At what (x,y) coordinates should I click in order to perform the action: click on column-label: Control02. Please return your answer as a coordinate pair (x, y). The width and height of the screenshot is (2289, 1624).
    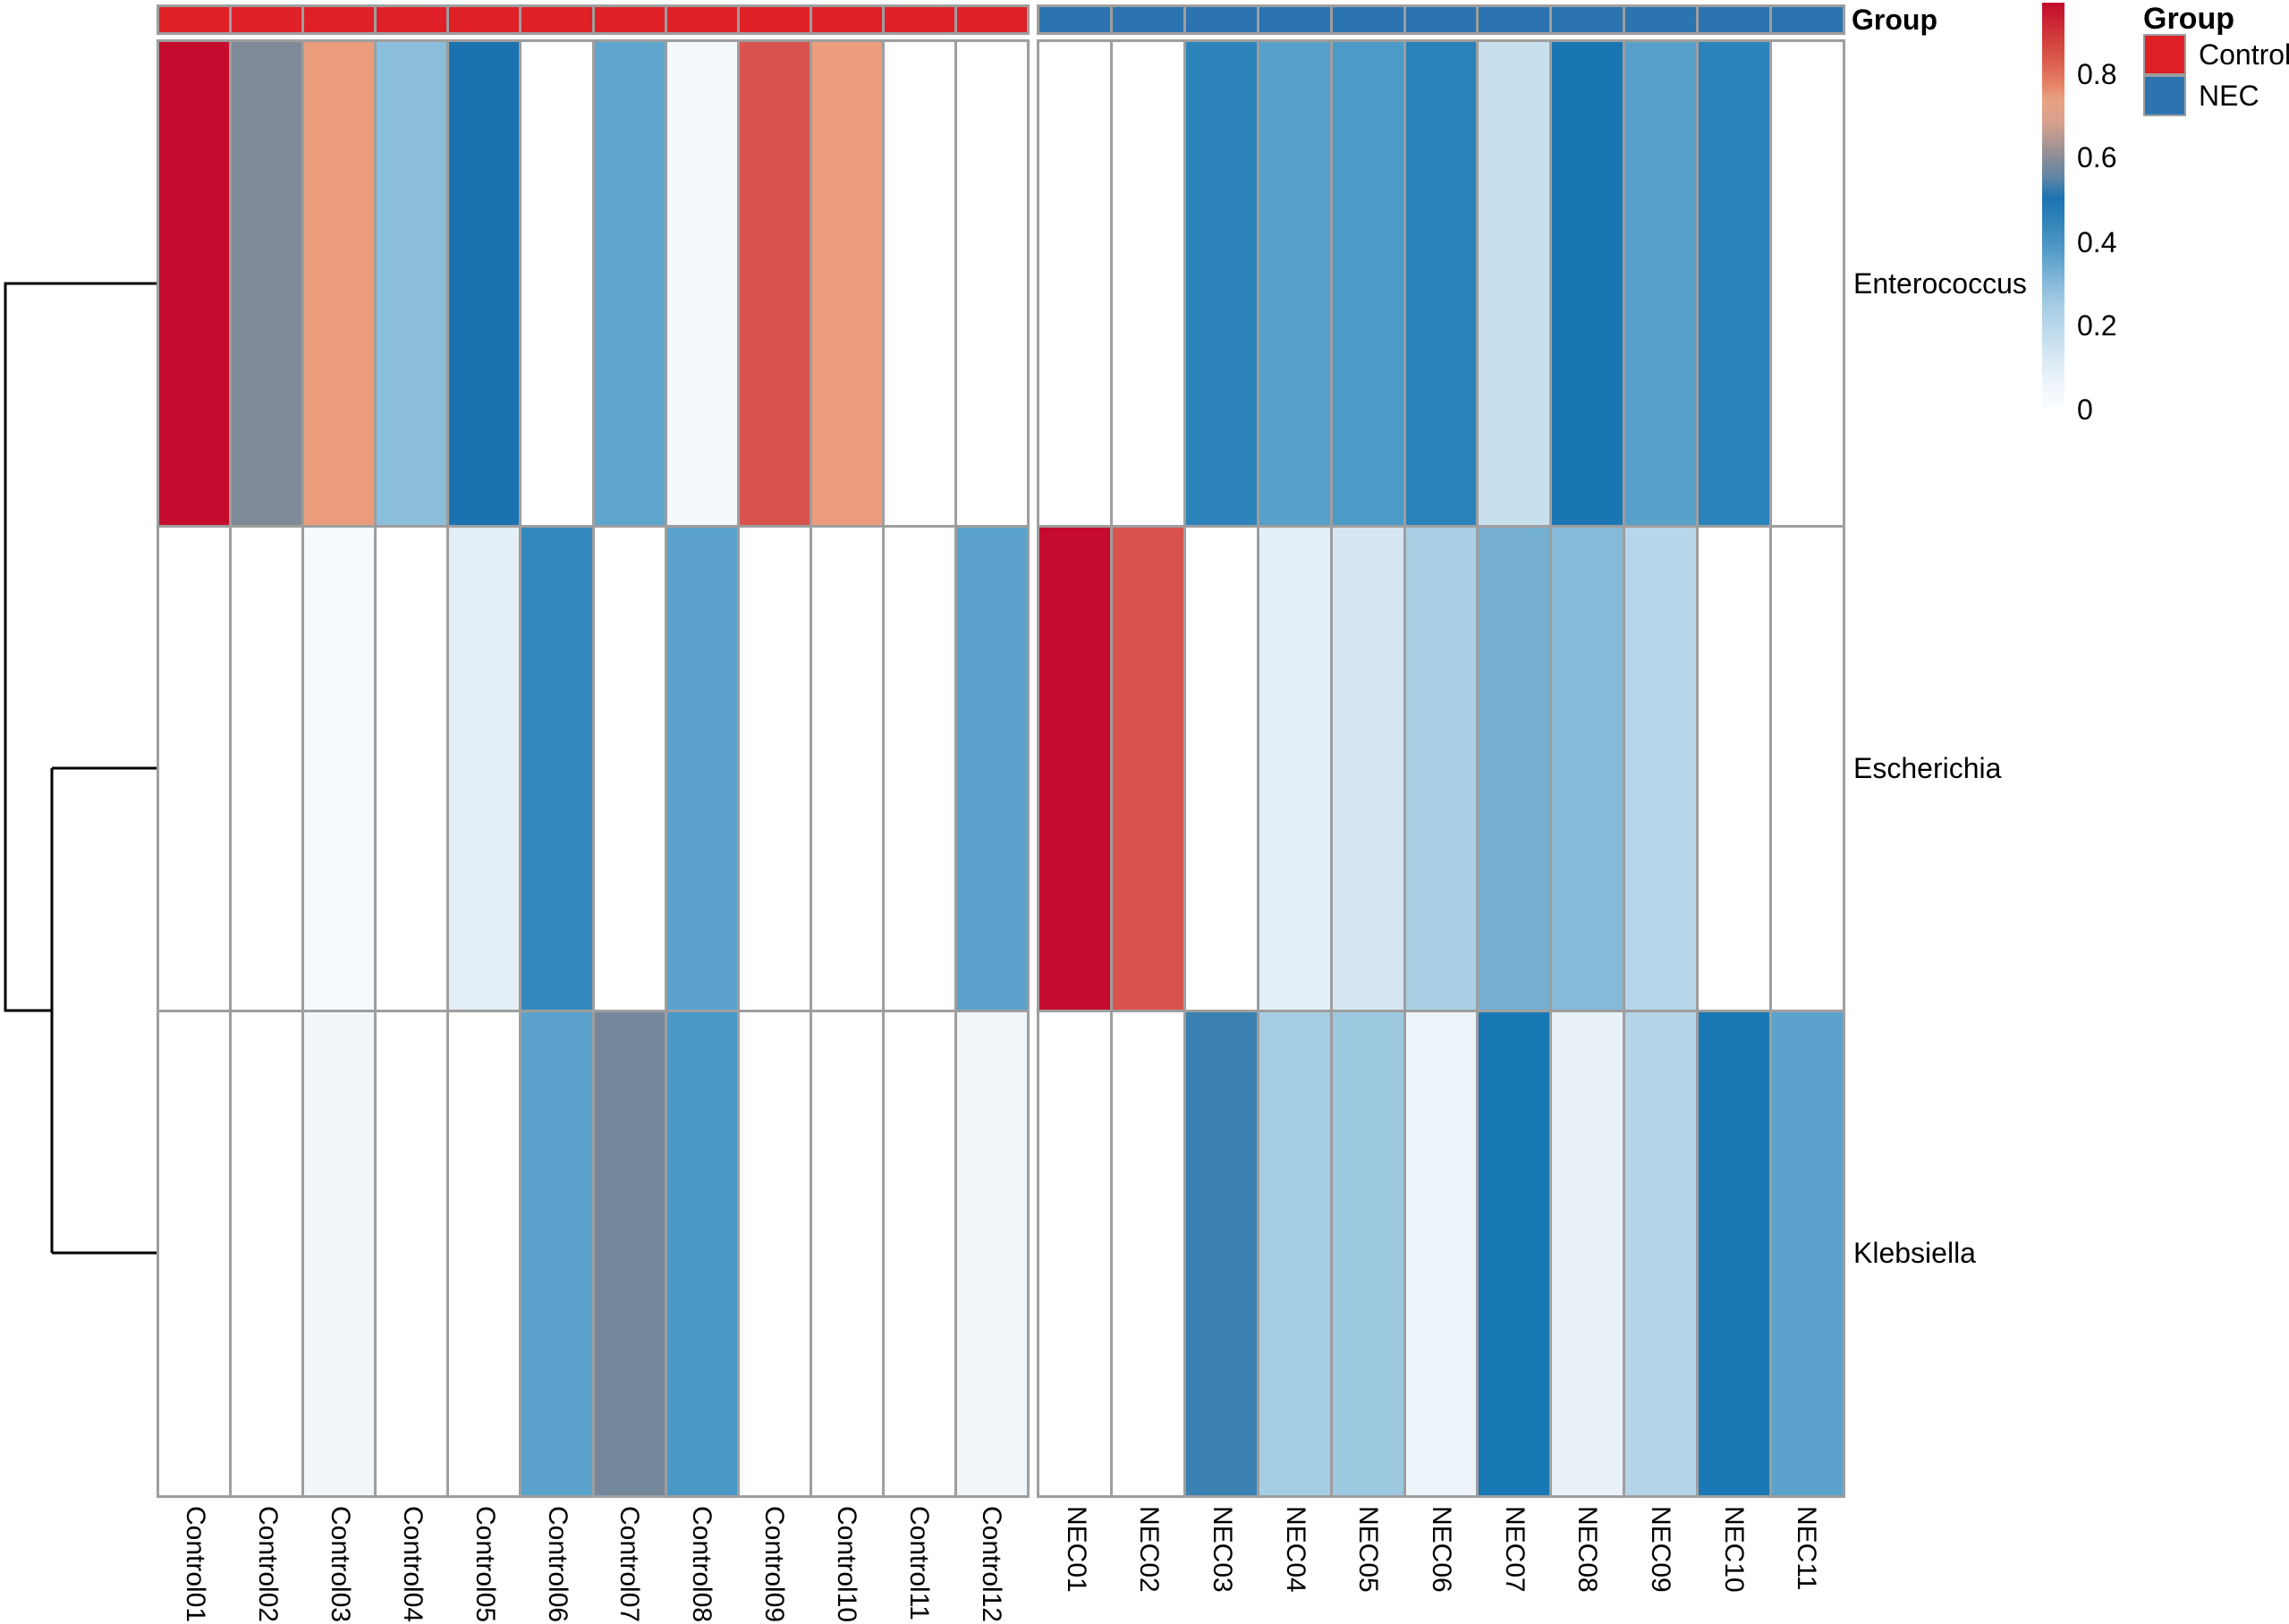
    Looking at the image, I should click on (268, 1565).